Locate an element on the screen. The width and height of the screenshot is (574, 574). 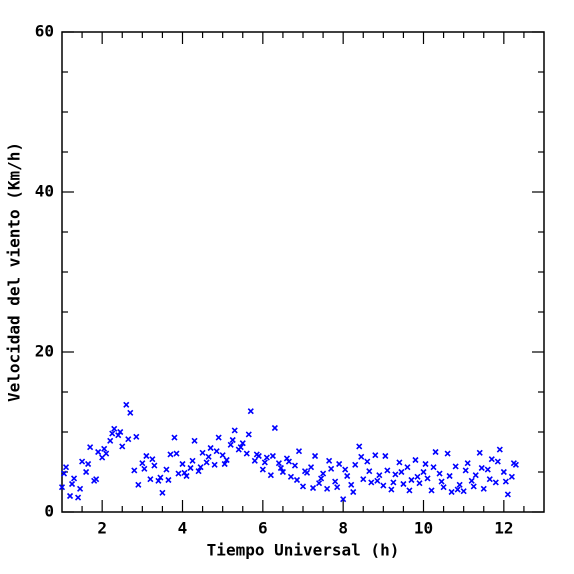
y-tick-label: 20 is located at coordinates (44, 351).